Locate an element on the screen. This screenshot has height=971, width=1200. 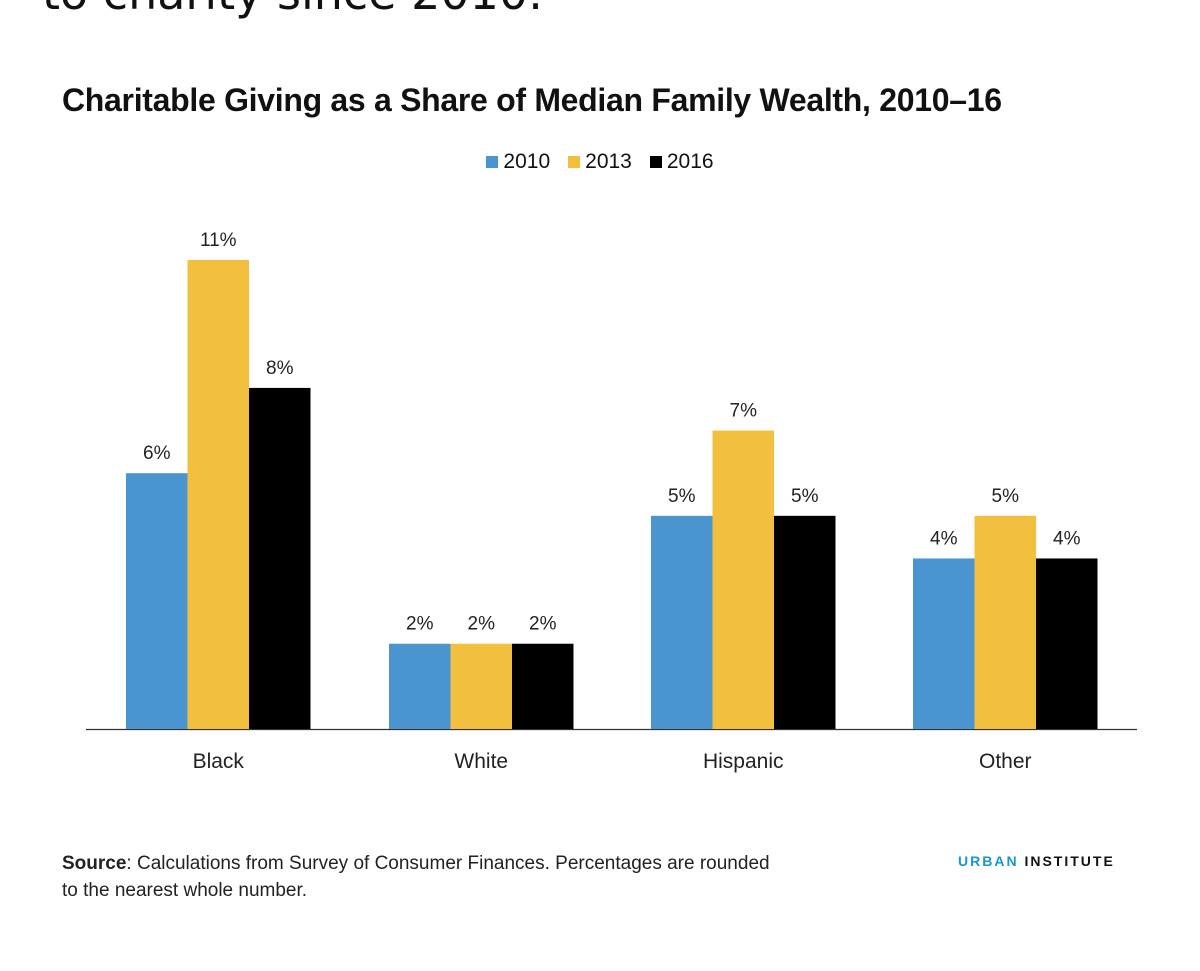
data-label-white-2016: 2% is located at coordinates (543, 624).